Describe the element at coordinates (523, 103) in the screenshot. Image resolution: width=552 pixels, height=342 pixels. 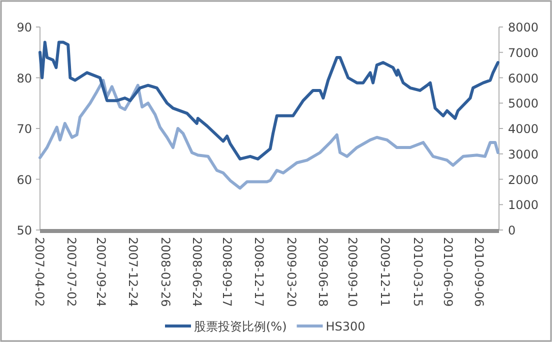
I see `y2-tick-label: 5000` at that location.